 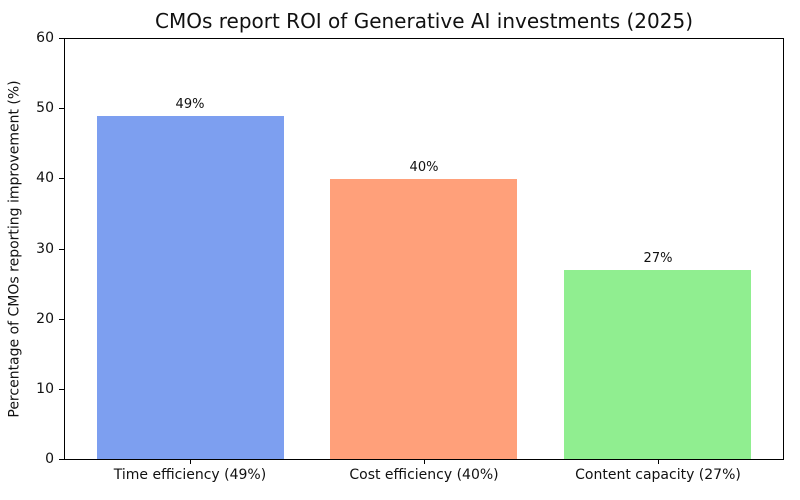 What do you see at coordinates (190, 475) in the screenshot?
I see `x-tick-label-time-efficiency-49: Time efficiency (49%)` at bounding box center [190, 475].